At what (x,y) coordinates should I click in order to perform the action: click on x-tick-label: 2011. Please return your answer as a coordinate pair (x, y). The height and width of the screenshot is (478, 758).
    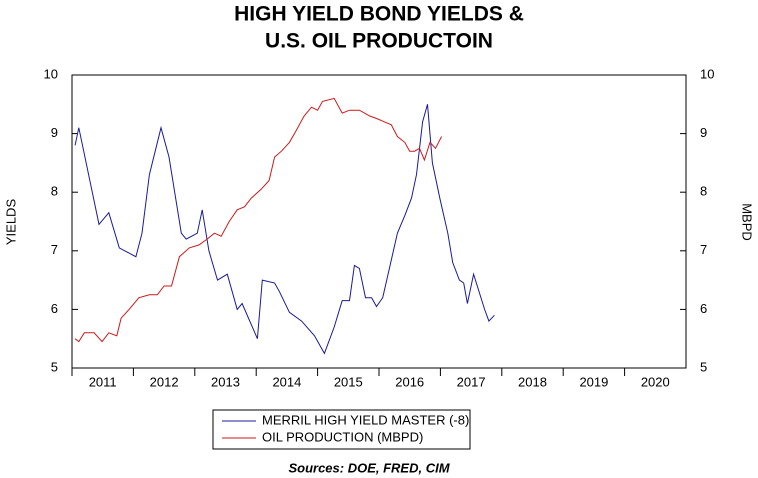
    Looking at the image, I should click on (103, 381).